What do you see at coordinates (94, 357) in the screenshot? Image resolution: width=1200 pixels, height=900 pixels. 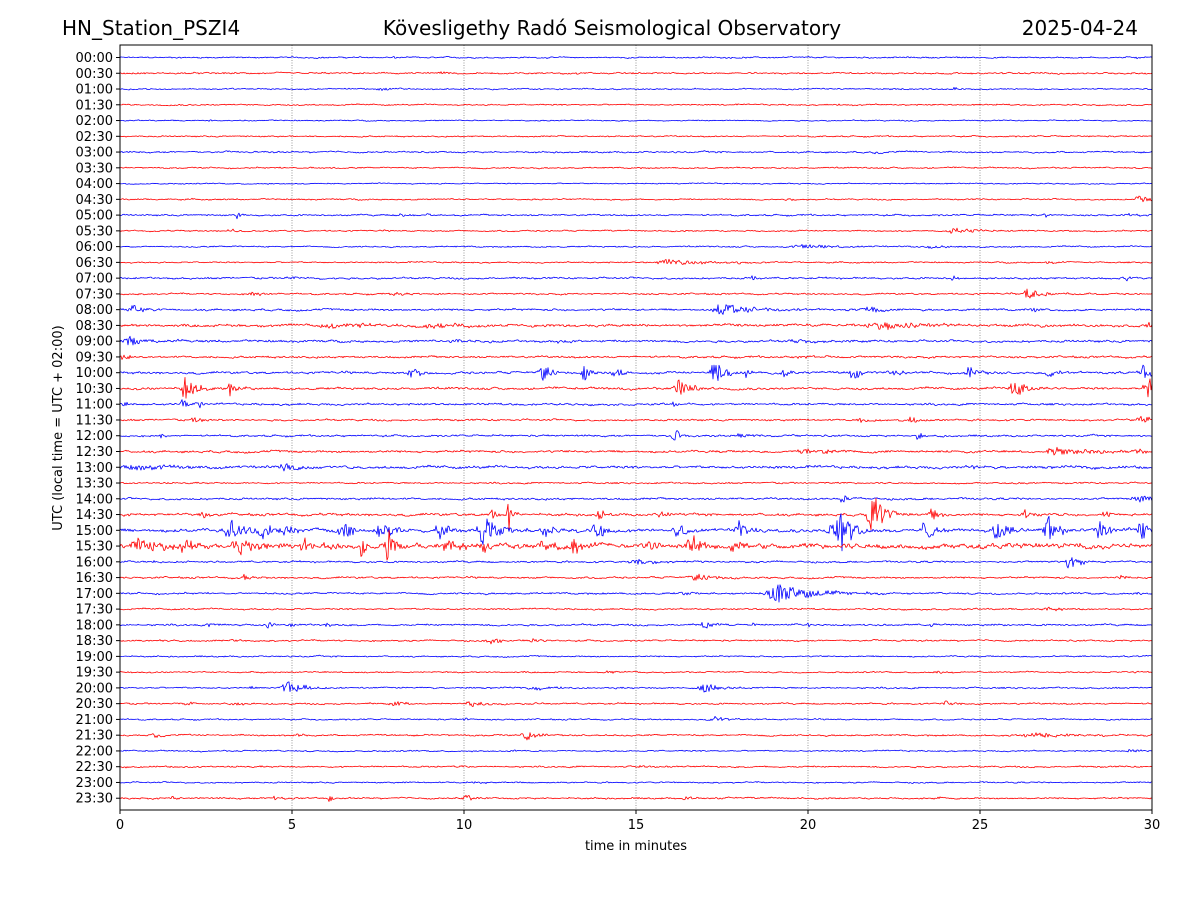 I see `y-tick-label: 09:30` at bounding box center [94, 357].